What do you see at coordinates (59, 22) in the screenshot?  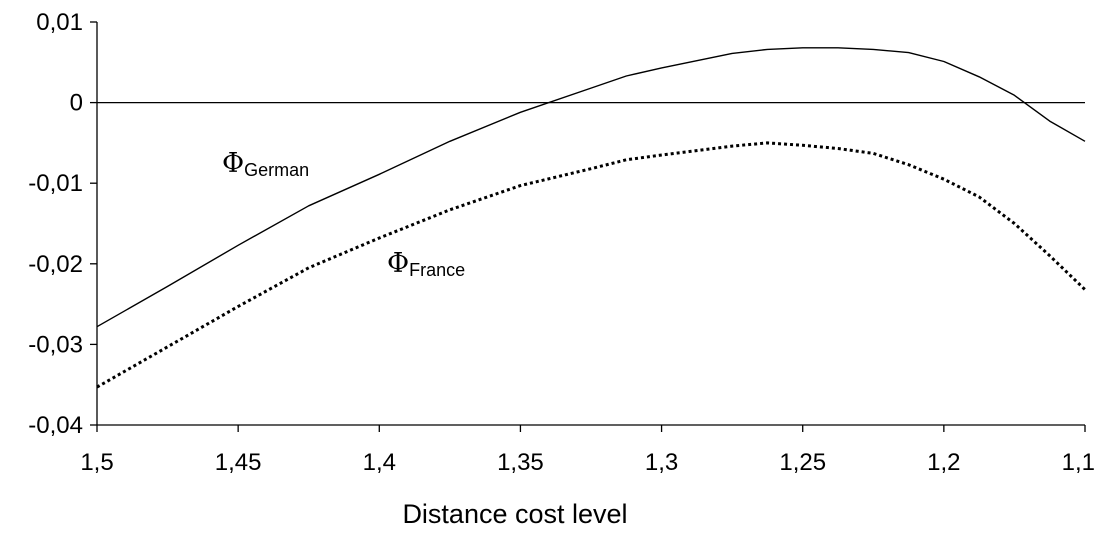 I see `y-tick-label: 0,01` at bounding box center [59, 22].